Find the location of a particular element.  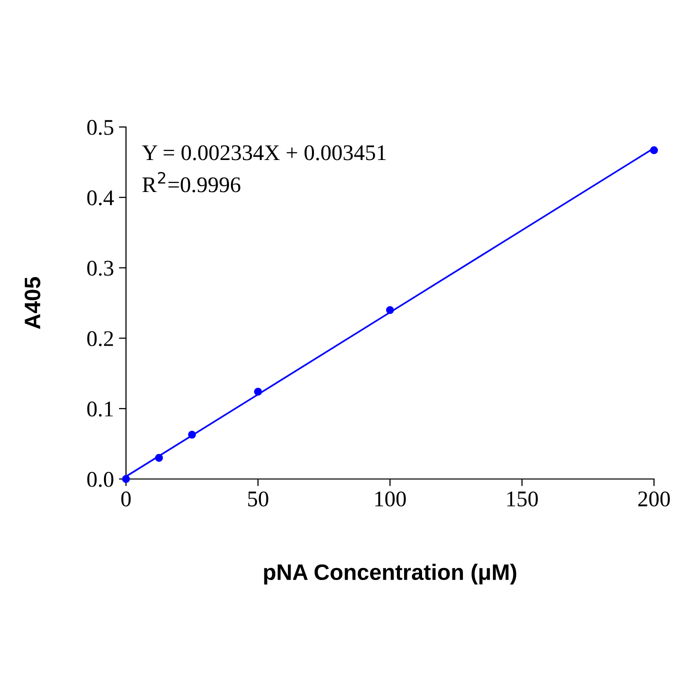

annotation: Y = 0.002334X + 0.003451 is located at coordinates (264, 152).